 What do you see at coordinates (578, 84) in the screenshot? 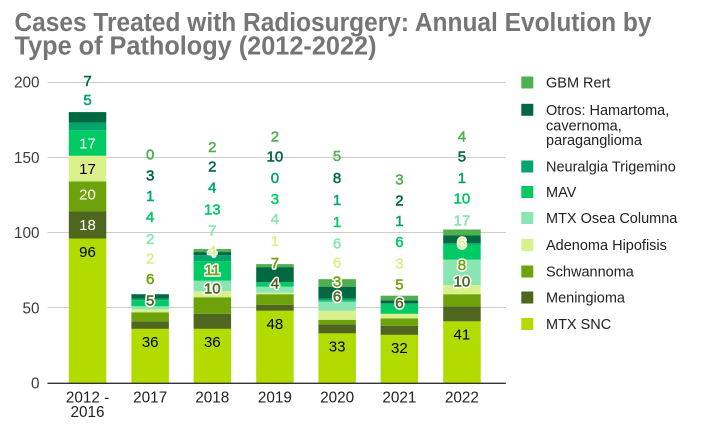
I see `svg-text: GBM Rert` at bounding box center [578, 84].